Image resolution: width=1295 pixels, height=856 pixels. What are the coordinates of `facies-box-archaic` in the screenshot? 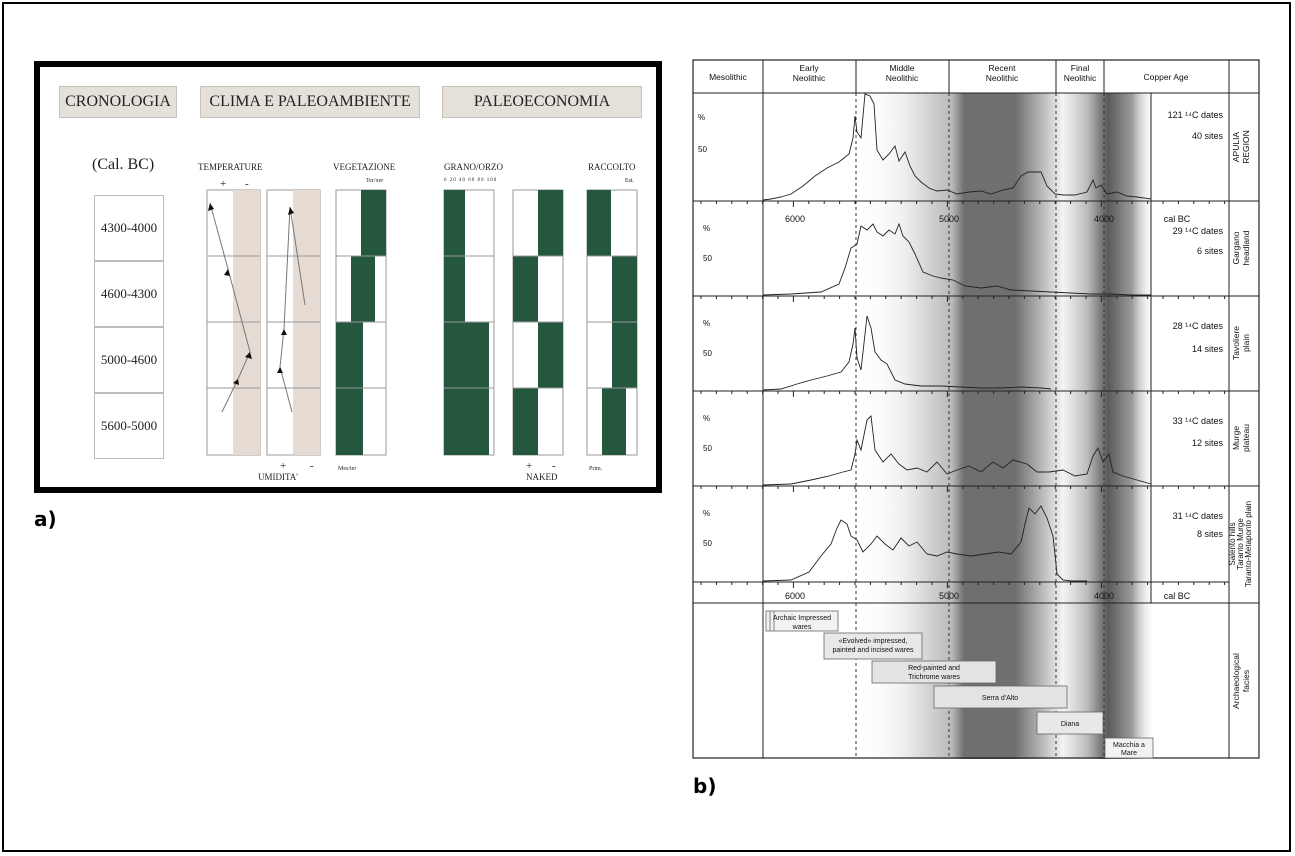 It's located at (802, 621).